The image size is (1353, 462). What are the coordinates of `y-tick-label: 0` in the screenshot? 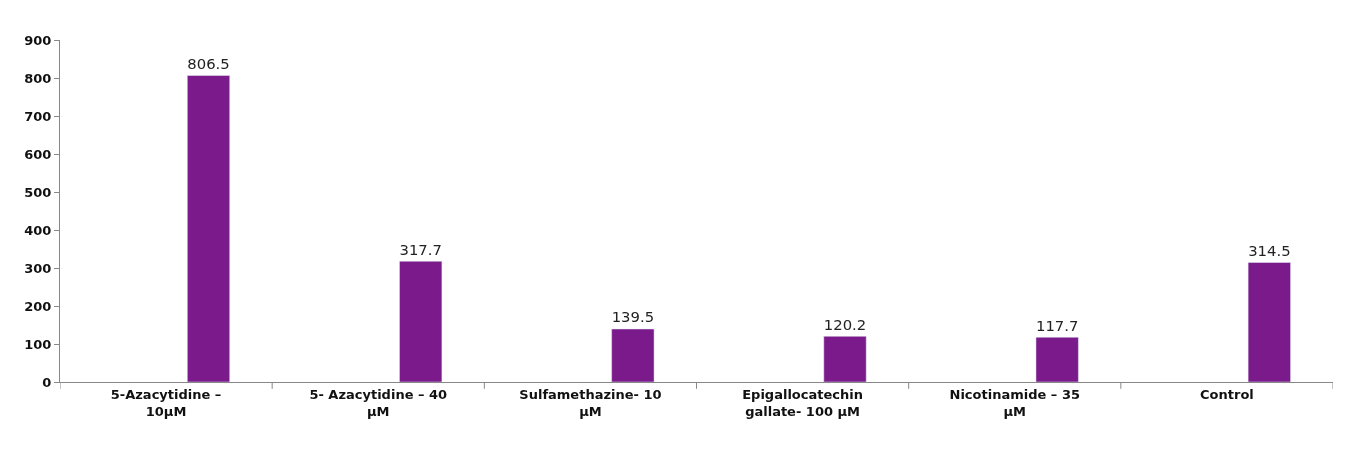 It's located at (47, 382).